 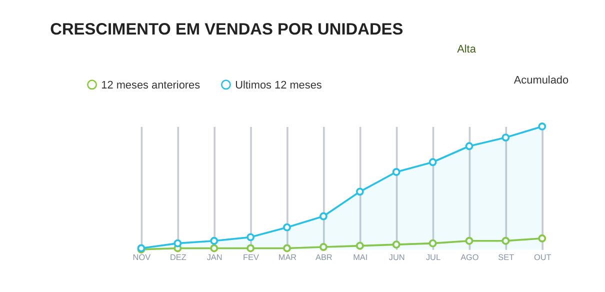 I want to click on chart-title: CRESCIMENTO EM VENDAS POR UNIDADES, so click(x=227, y=29).